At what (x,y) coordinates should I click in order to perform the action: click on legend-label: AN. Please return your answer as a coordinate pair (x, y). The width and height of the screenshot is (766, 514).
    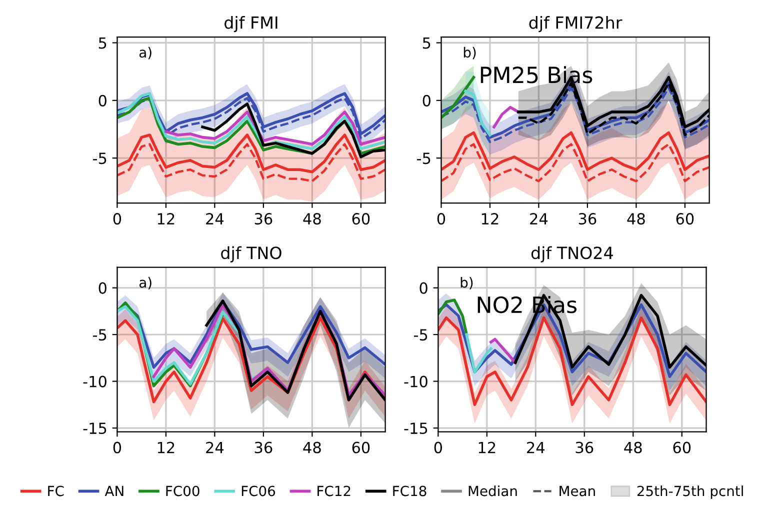
    Looking at the image, I should click on (114, 491).